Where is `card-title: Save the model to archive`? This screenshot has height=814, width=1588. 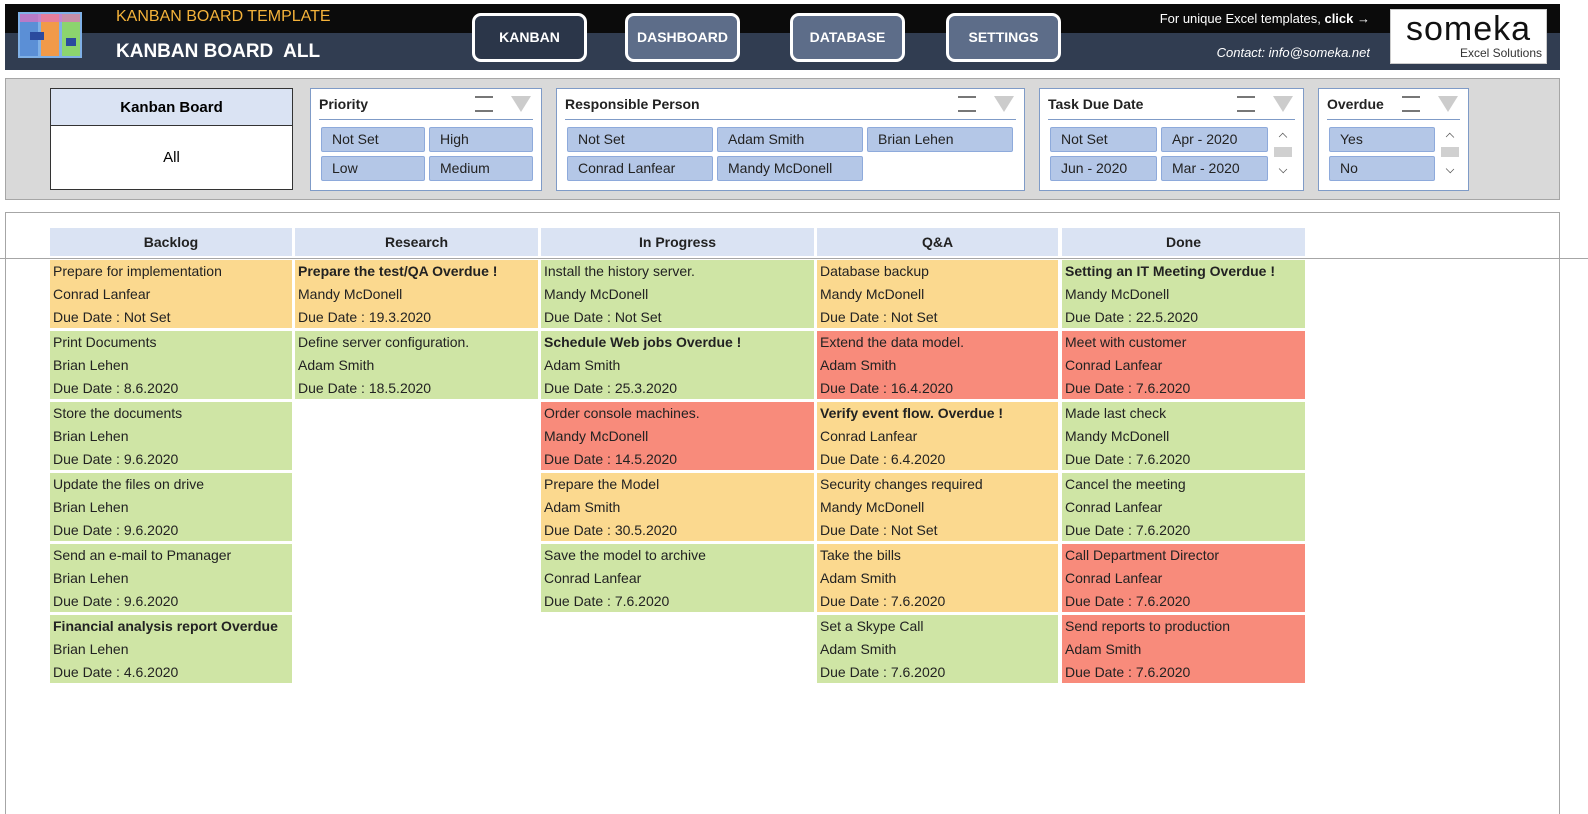 card-title: Save the model to archive is located at coordinates (625, 555).